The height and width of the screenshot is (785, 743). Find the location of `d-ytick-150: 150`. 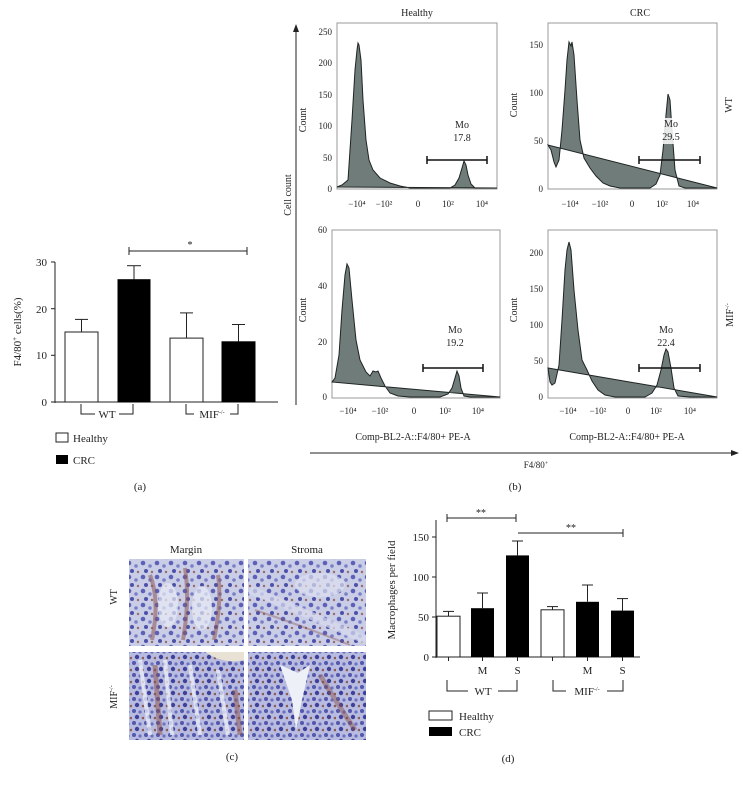

d-ytick-150: 150 is located at coordinates (421, 538).